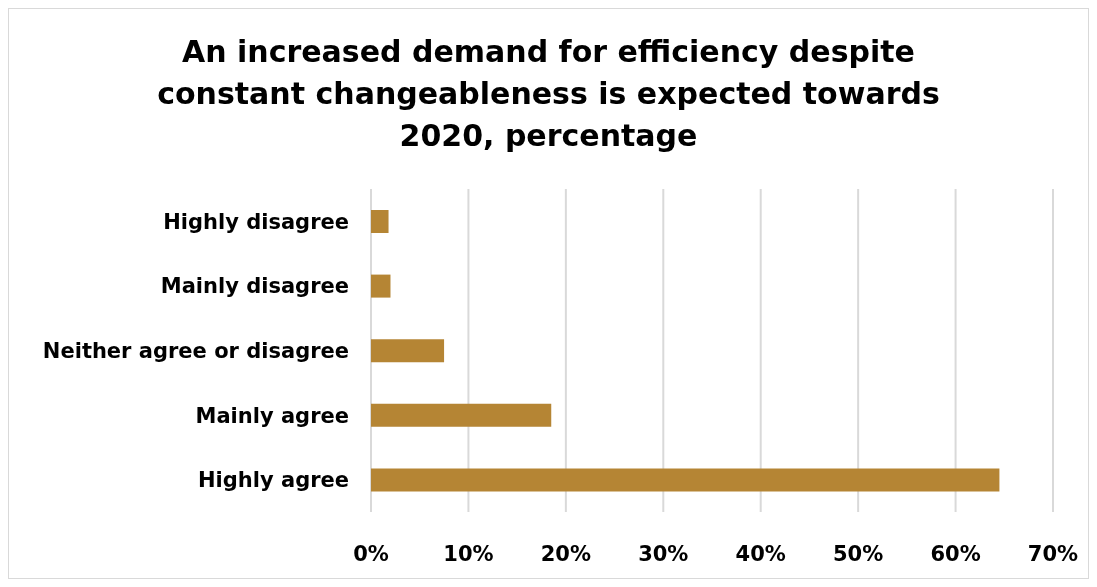 Image resolution: width=1097 pixels, height=587 pixels. What do you see at coordinates (468, 553) in the screenshot?
I see `x-tick-label: 10%` at bounding box center [468, 553].